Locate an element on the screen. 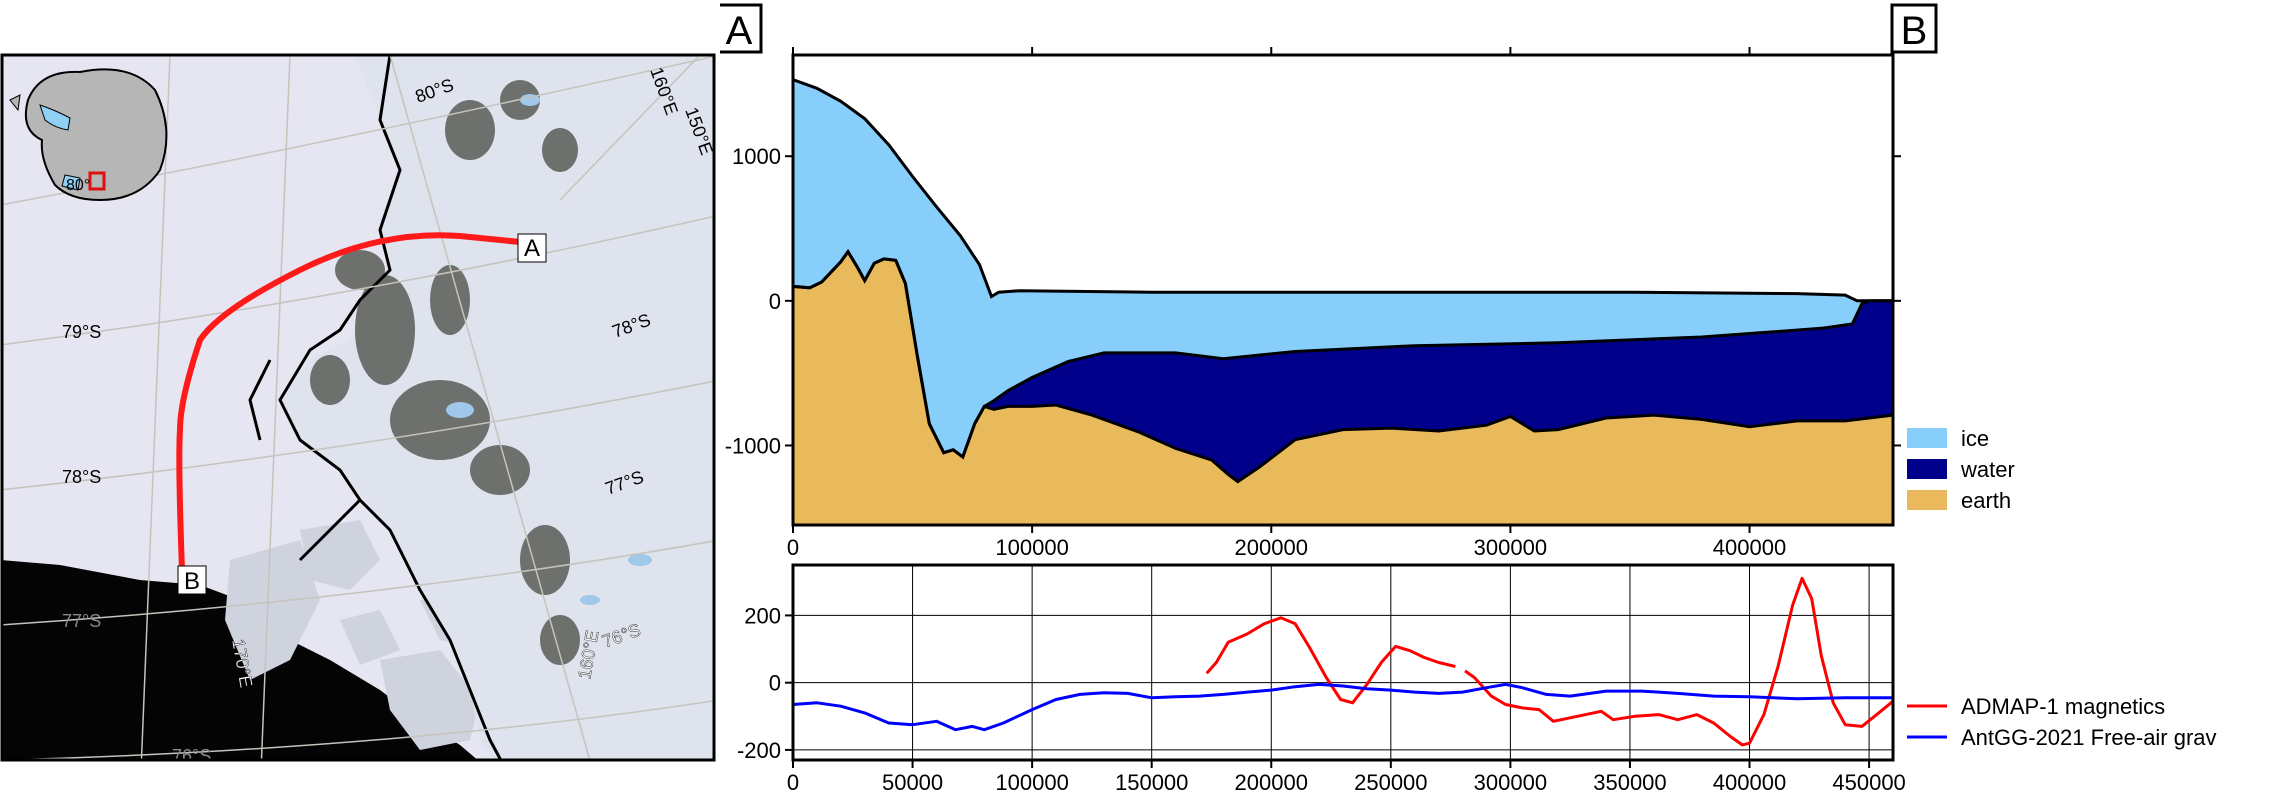  legend-label-magnetics: ADMAP-1 magnetics is located at coordinates (2063, 706).